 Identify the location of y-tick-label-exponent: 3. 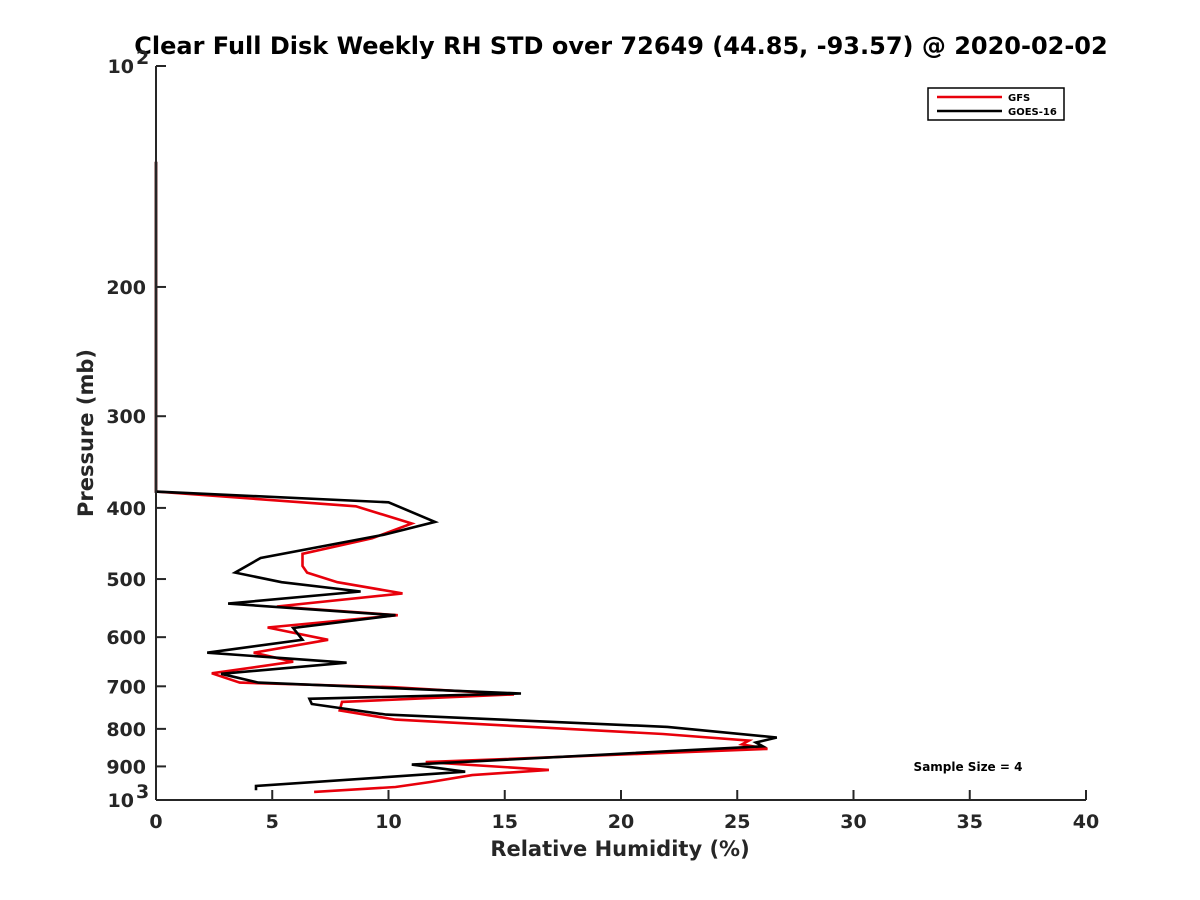
(142, 792).